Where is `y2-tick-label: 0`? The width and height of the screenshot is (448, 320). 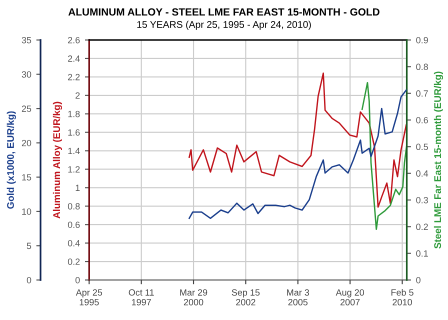
y2-tick-label: 0 is located at coordinates (418, 280).